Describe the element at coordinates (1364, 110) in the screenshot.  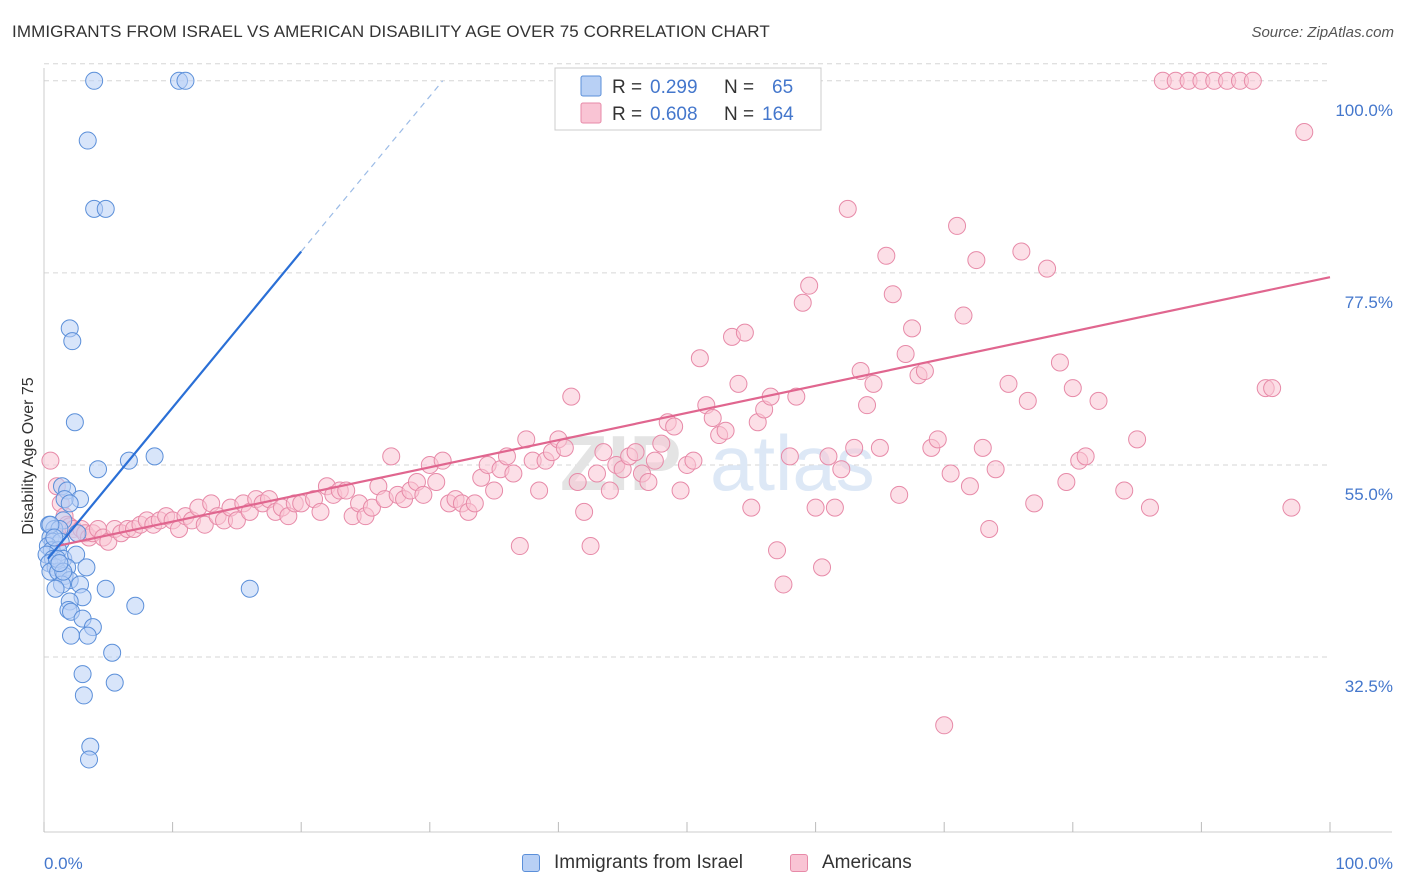
I see `y-tick-label-3: 100.0%` at that location.